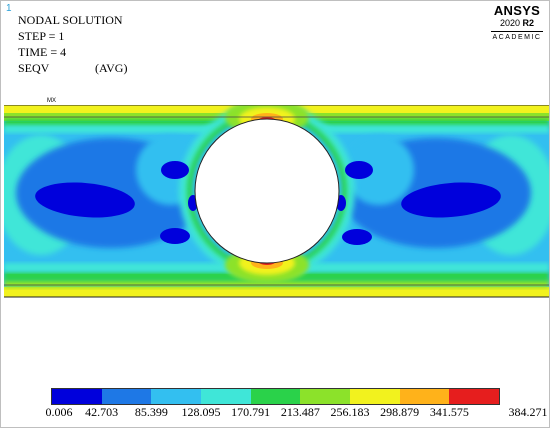  I want to click on window-number: 1, so click(9, 8).